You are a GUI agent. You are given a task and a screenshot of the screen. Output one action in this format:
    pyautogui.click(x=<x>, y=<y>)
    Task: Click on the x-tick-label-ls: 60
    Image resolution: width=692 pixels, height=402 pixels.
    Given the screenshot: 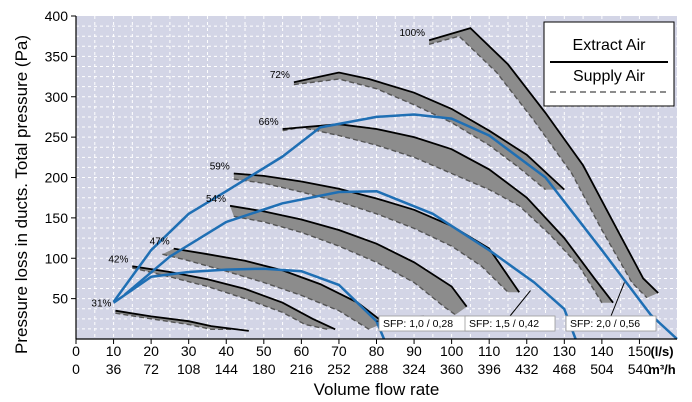 What is the action you would take?
    pyautogui.click(x=302, y=351)
    